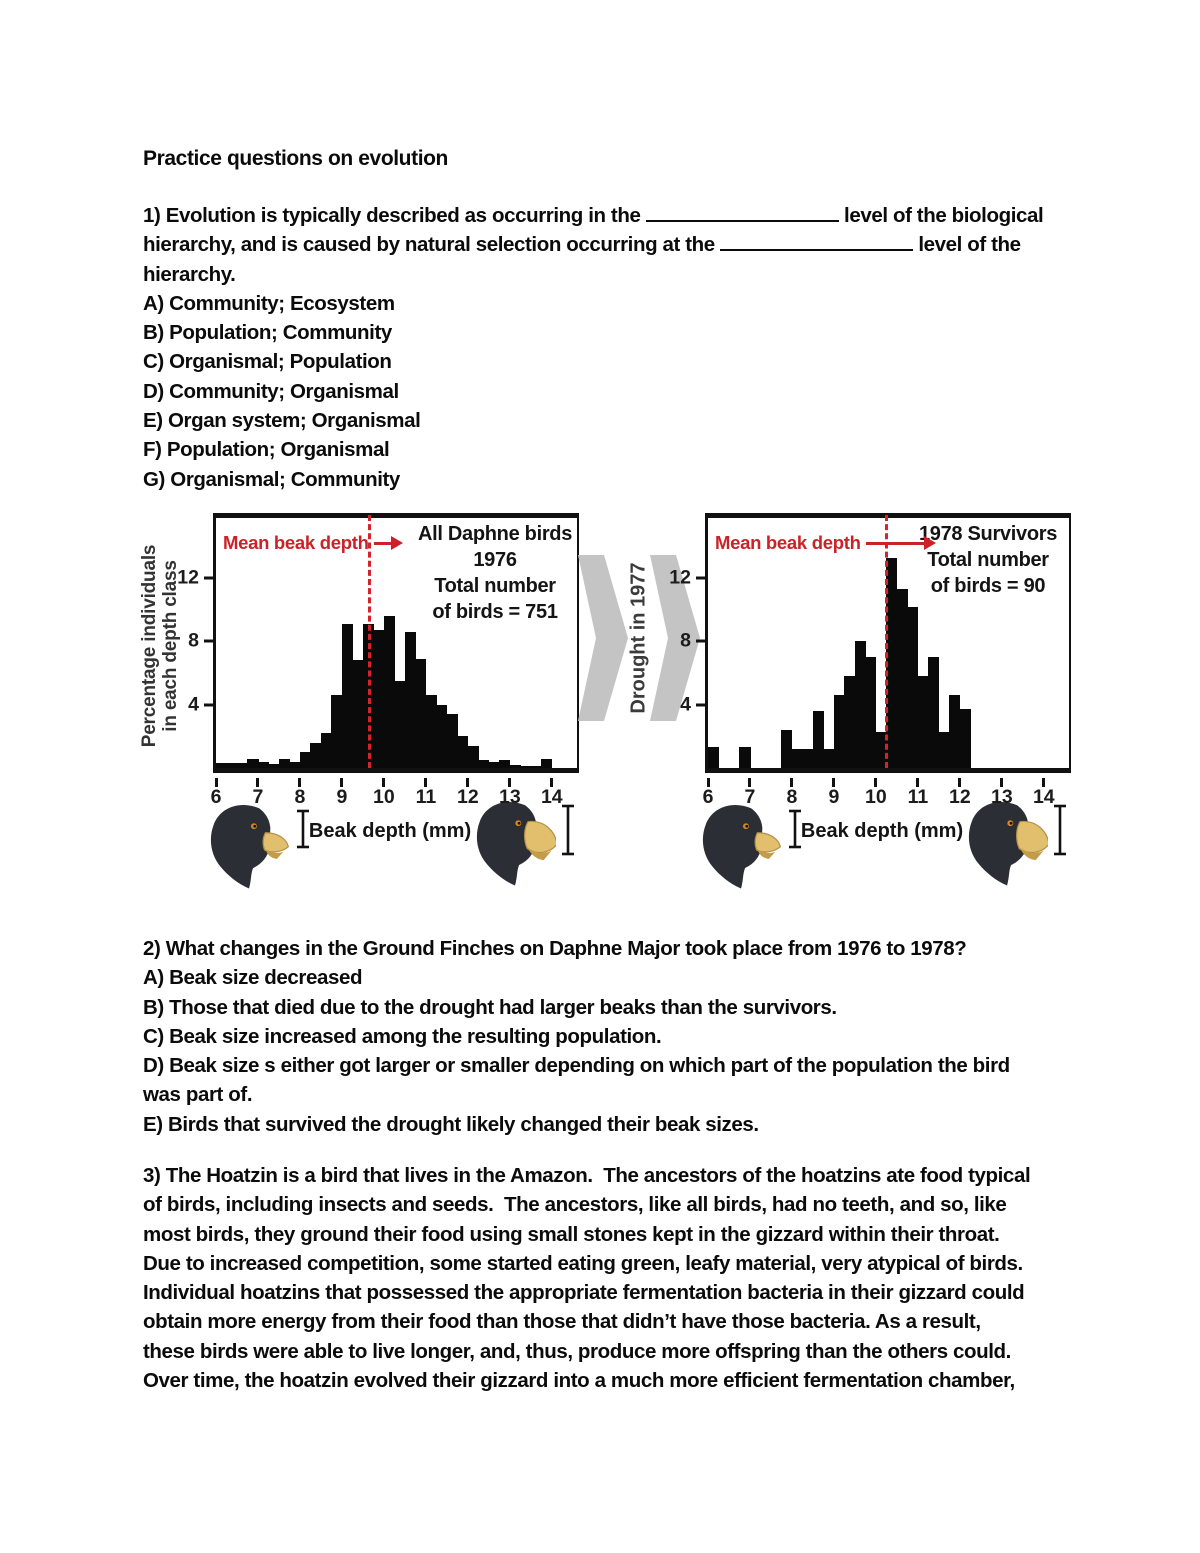 Image resolution: width=1200 pixels, height=1553 pixels. I want to click on q1-option-b: B) Population; Community, so click(267, 333).